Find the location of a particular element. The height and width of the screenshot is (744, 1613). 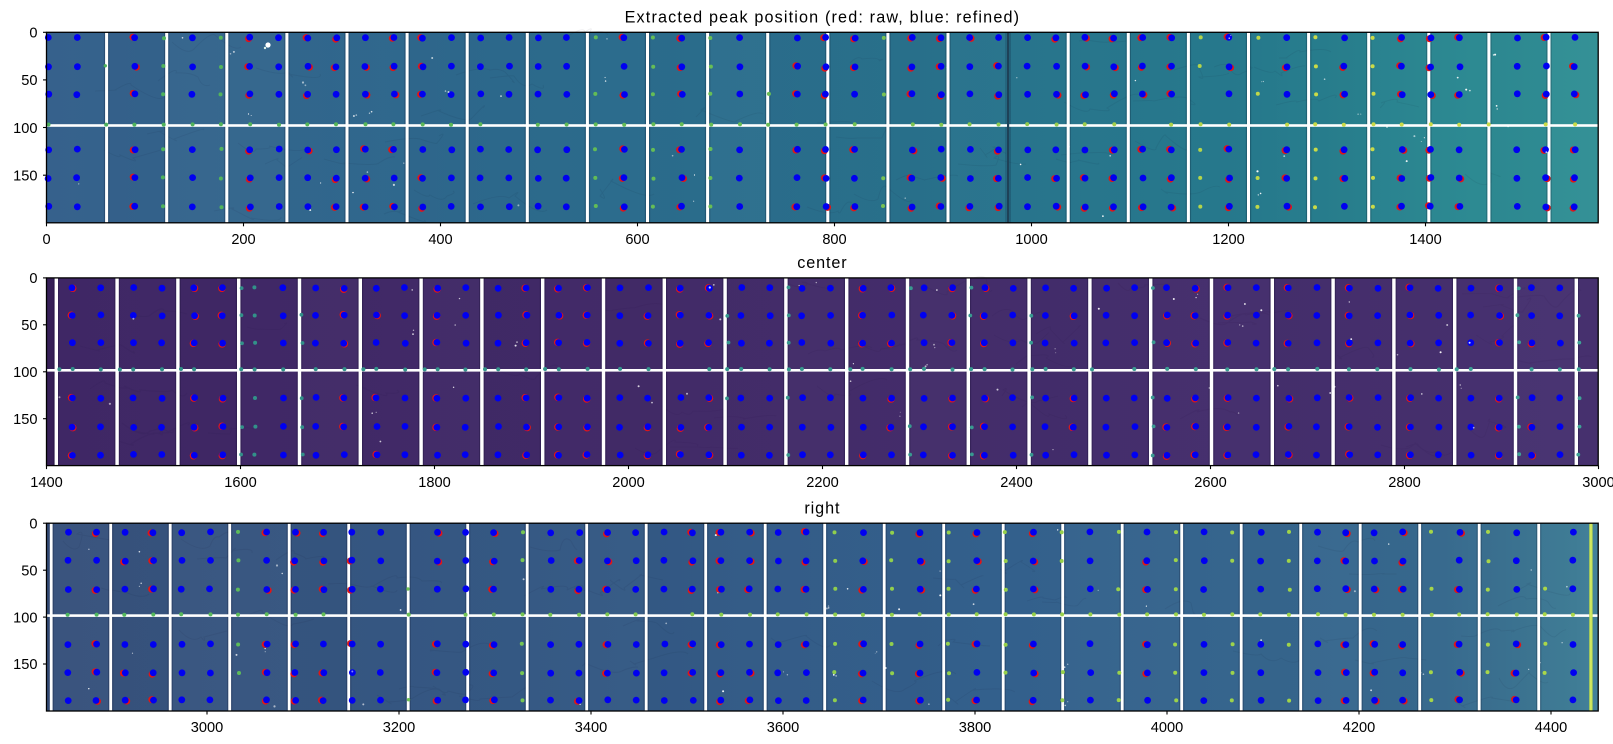

svg-text: 4200 is located at coordinates (1359, 728).